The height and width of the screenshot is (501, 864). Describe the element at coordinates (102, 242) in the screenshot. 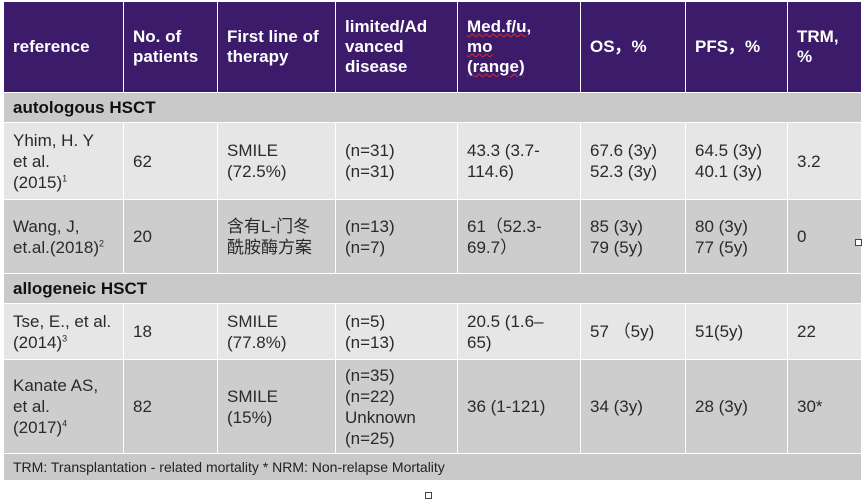

I see `reference-superscript: 2` at that location.